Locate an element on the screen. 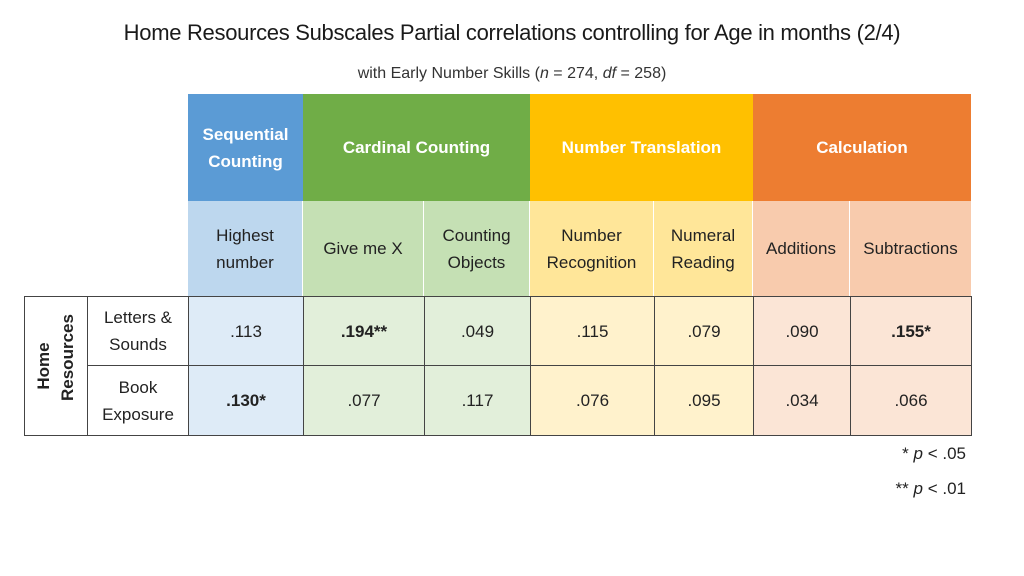 This screenshot has height=576, width=1024. footnote-prefix: ** is located at coordinates (904, 488).